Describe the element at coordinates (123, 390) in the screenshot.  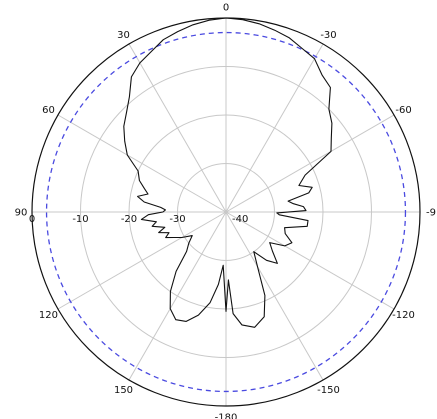
I see `angle-tick-label: 150` at that location.